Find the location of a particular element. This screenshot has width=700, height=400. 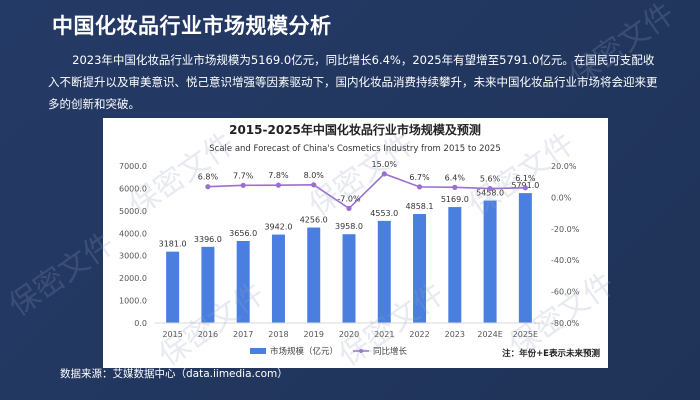

bar-data-label: 3396.0 is located at coordinates (208, 239).